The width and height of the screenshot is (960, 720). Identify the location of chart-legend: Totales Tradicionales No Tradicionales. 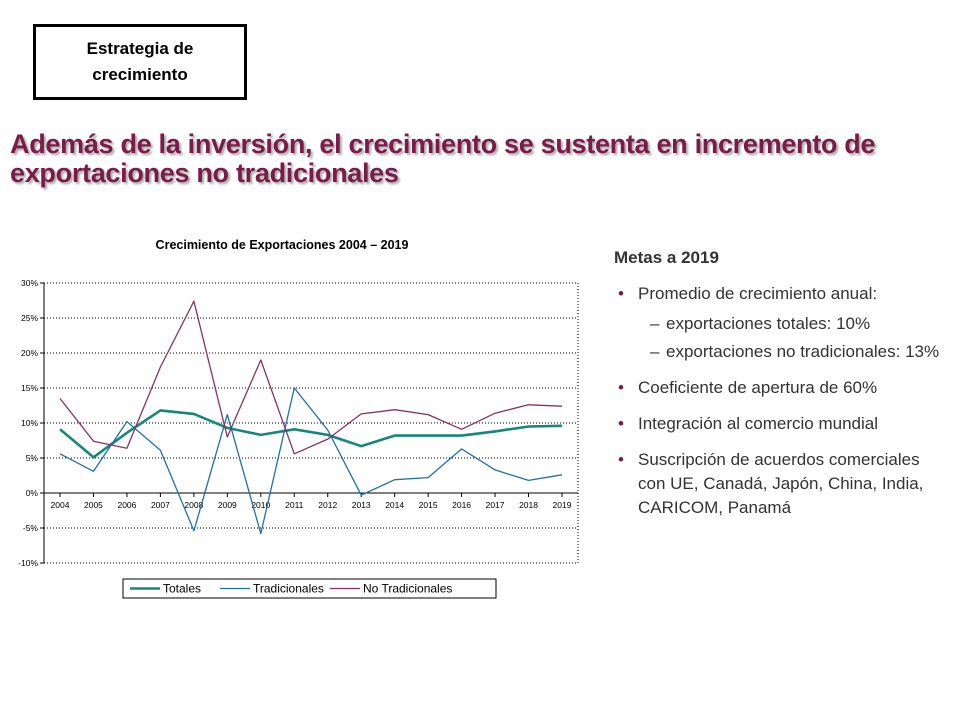
(309, 588).